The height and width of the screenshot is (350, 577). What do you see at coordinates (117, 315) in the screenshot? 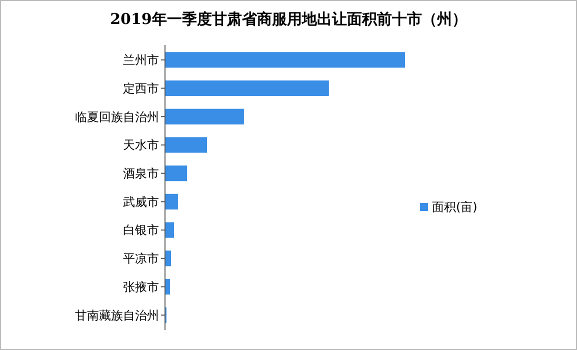
I see `y-tick-label: 甘南藏族自治州` at bounding box center [117, 315].